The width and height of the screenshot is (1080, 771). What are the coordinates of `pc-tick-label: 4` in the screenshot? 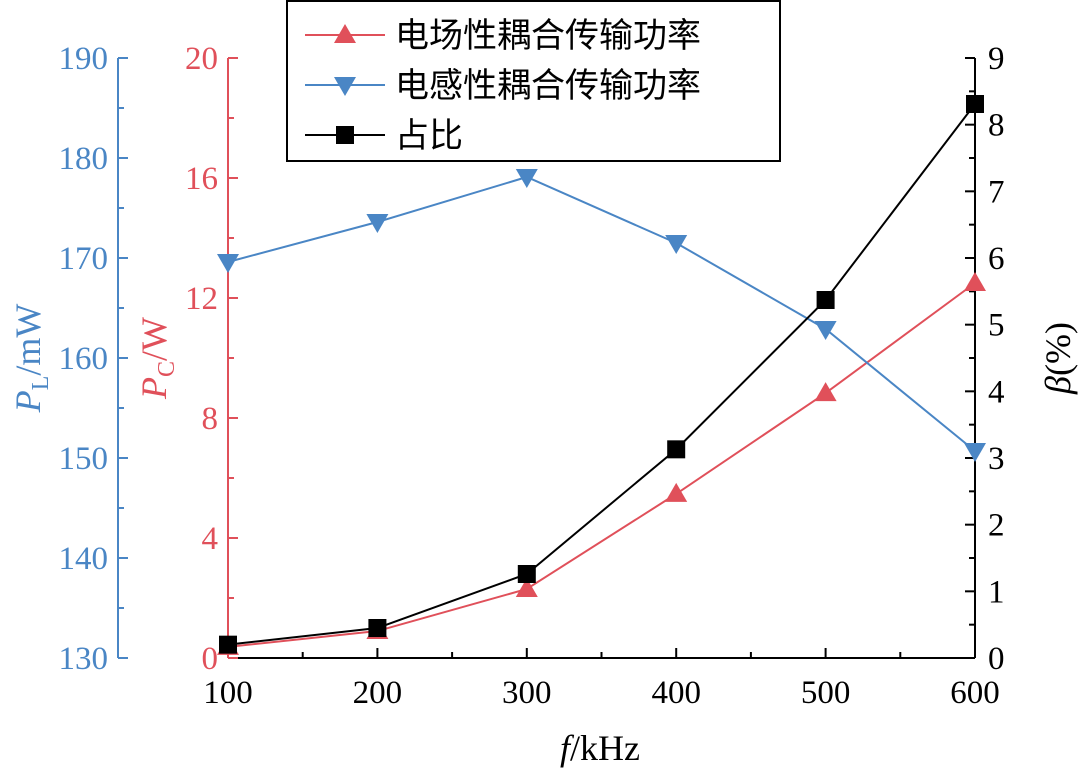 It's located at (210, 539).